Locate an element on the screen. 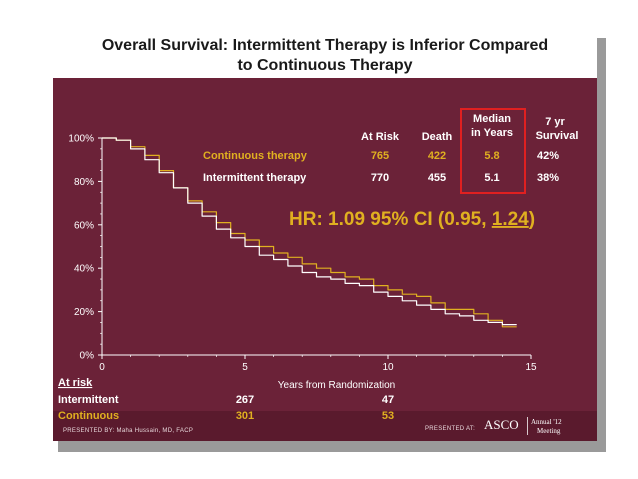  at-risk-label: At risk is located at coordinates (75, 383).